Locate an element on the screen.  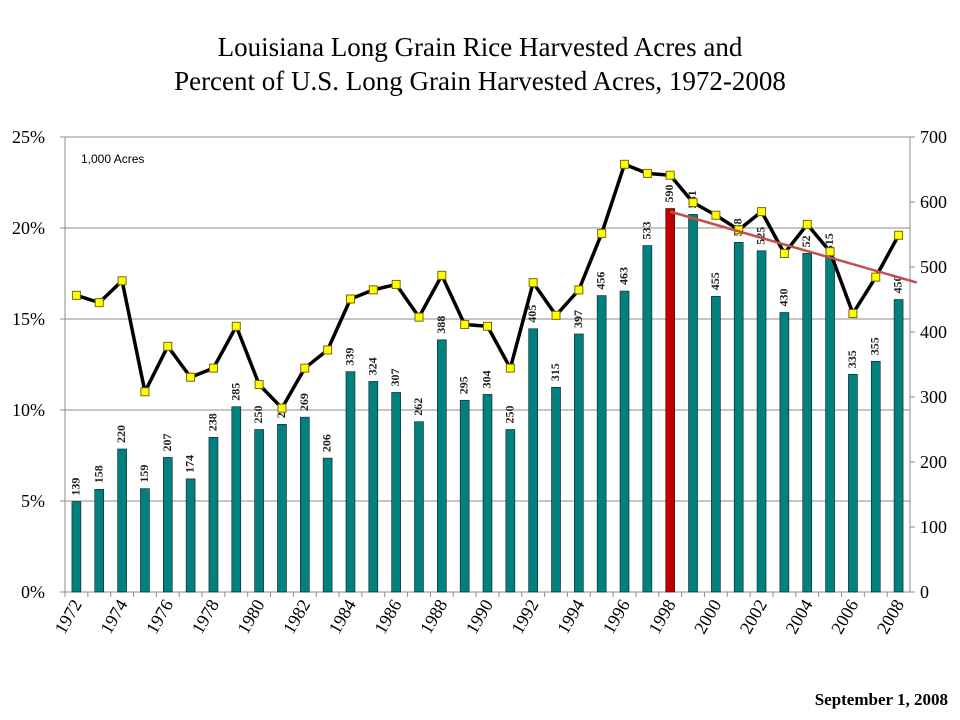
left-axis-tick-label: 20% is located at coordinates (28, 228).